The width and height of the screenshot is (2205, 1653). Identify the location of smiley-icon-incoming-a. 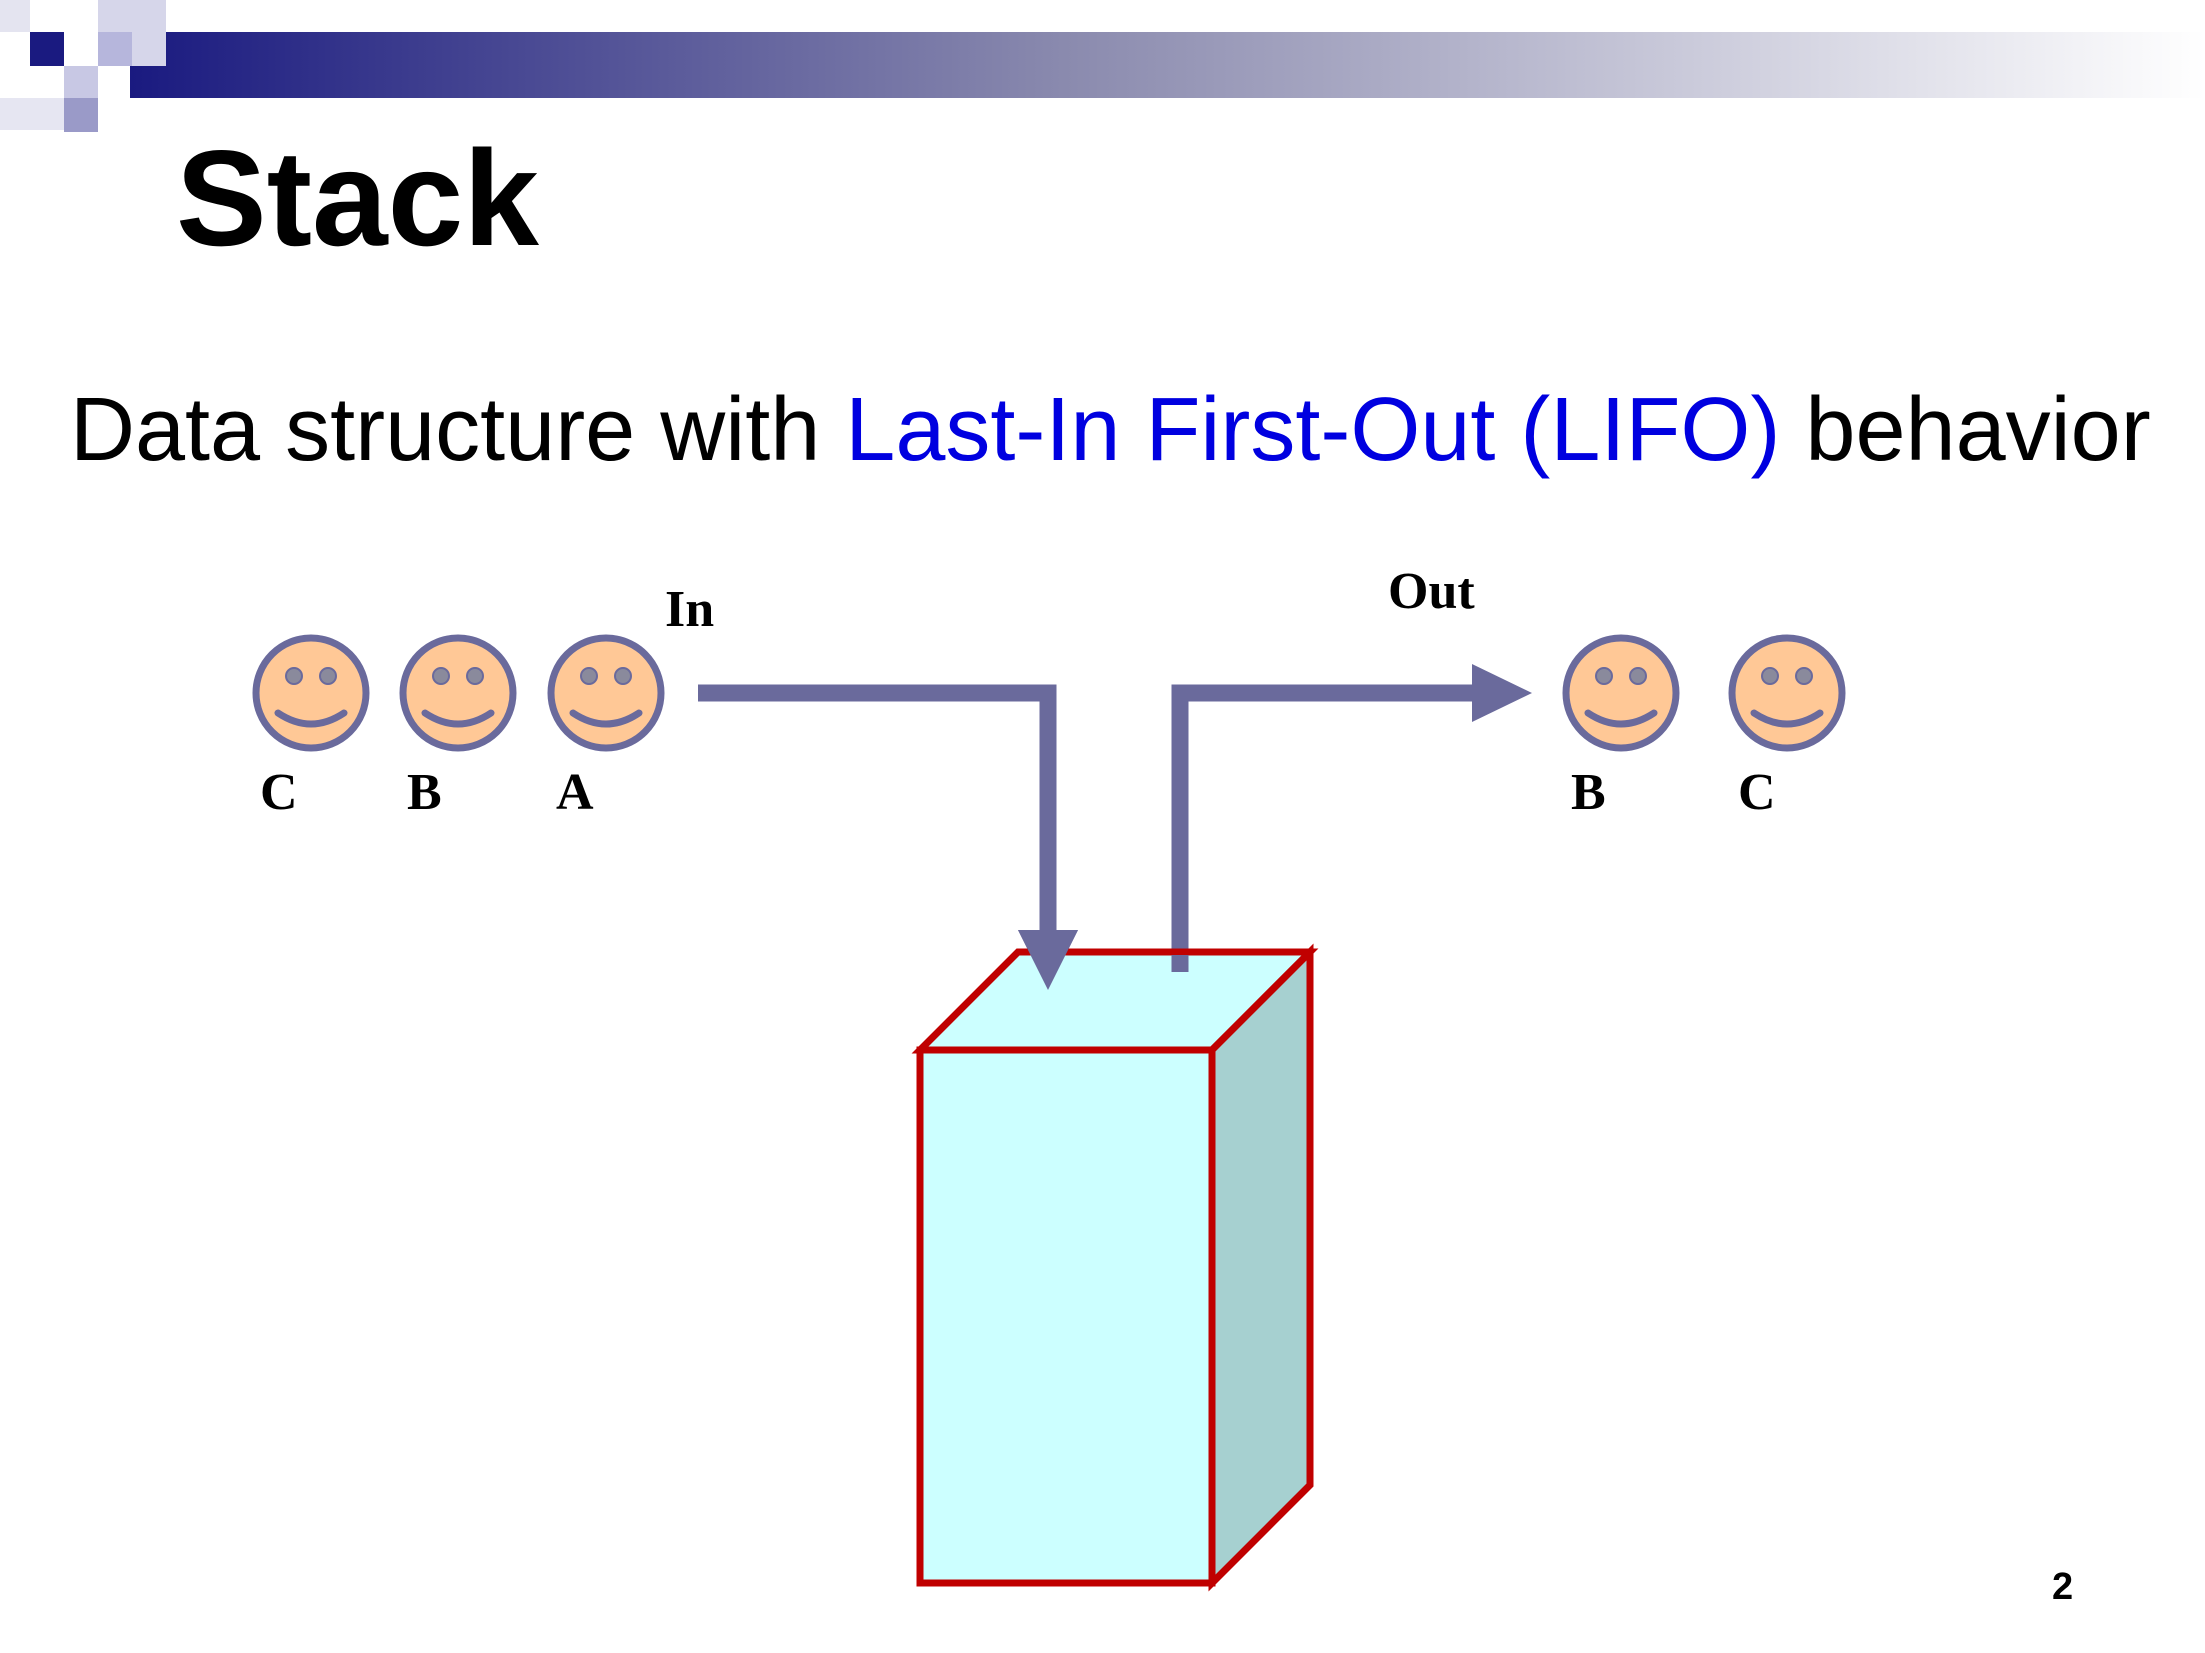
(606, 693).